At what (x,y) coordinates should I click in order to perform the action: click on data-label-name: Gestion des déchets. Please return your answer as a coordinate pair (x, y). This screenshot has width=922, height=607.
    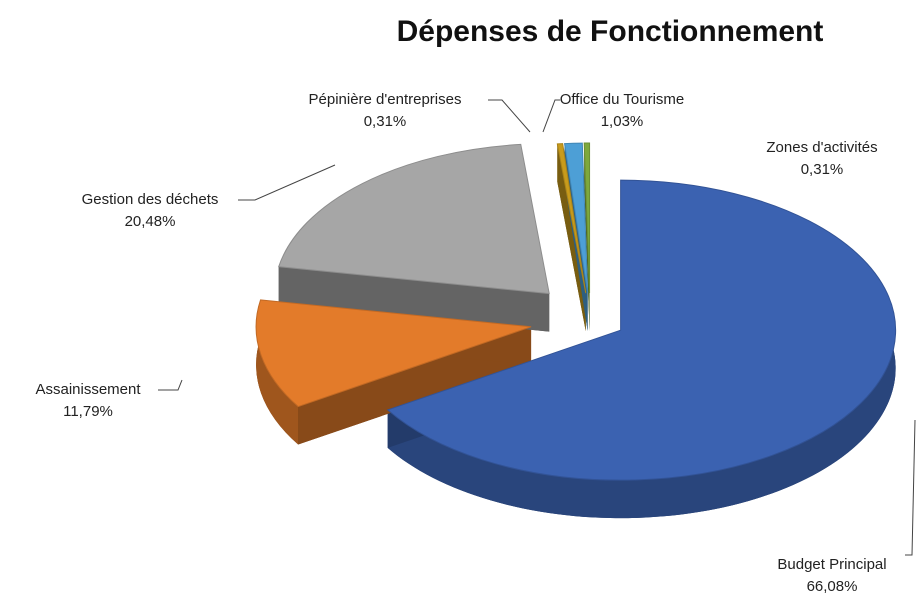
    Looking at the image, I should click on (150, 199).